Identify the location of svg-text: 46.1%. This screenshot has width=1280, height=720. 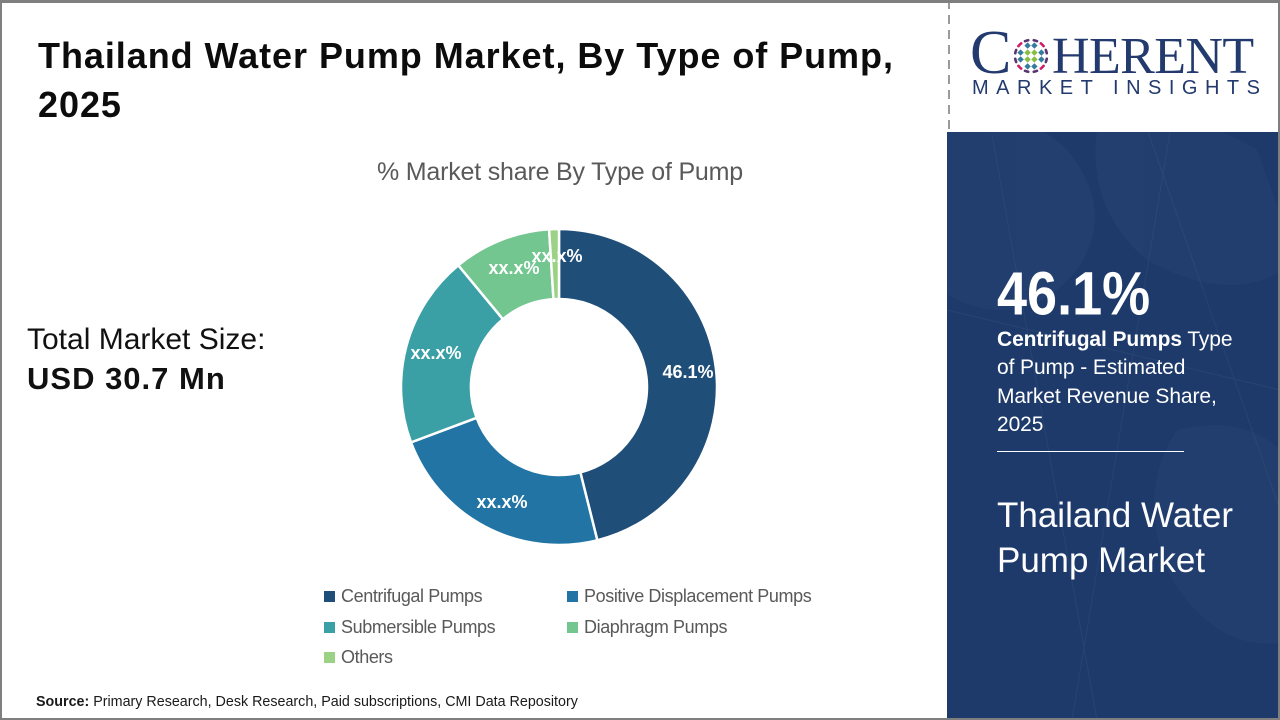
(687, 372).